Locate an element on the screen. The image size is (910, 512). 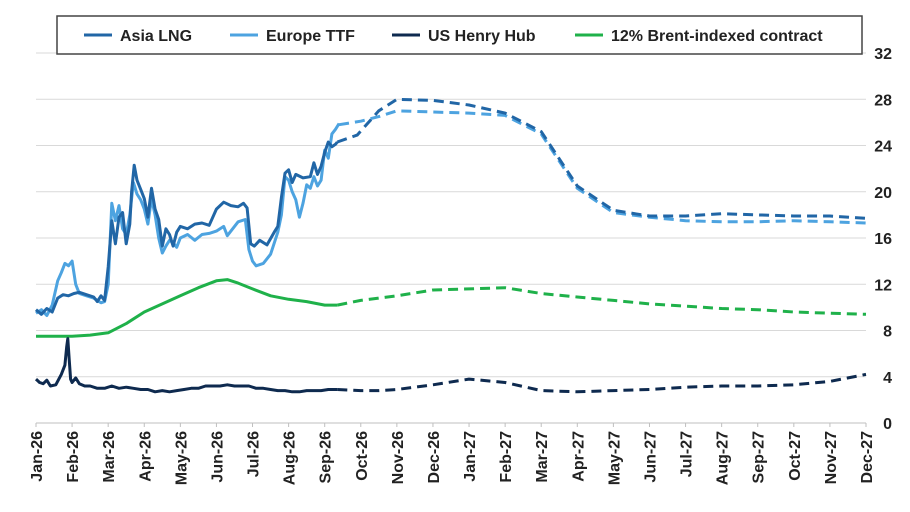
x-tick-label: Sep-27 is located at coordinates (759, 457).